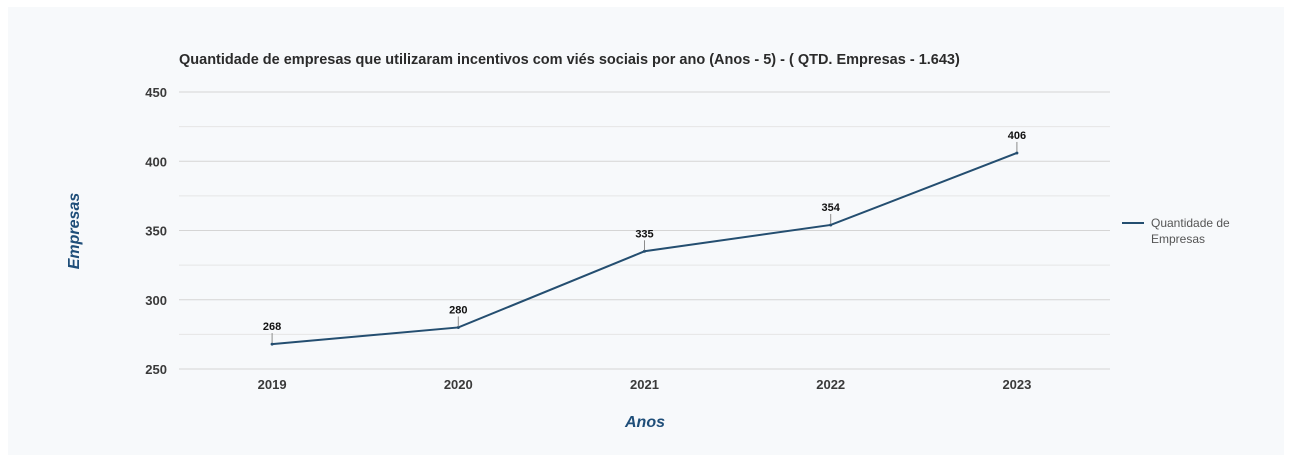 This screenshot has height=462, width=1291. Describe the element at coordinates (1133, 223) in the screenshot. I see `legend-swatch` at that location.